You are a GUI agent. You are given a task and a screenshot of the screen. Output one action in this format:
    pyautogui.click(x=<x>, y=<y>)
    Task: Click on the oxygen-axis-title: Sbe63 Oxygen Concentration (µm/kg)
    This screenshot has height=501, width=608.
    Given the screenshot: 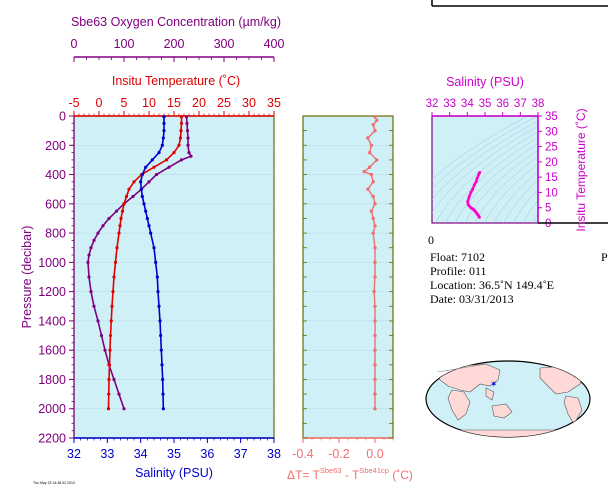 What is the action you would take?
    pyautogui.click(x=176, y=22)
    